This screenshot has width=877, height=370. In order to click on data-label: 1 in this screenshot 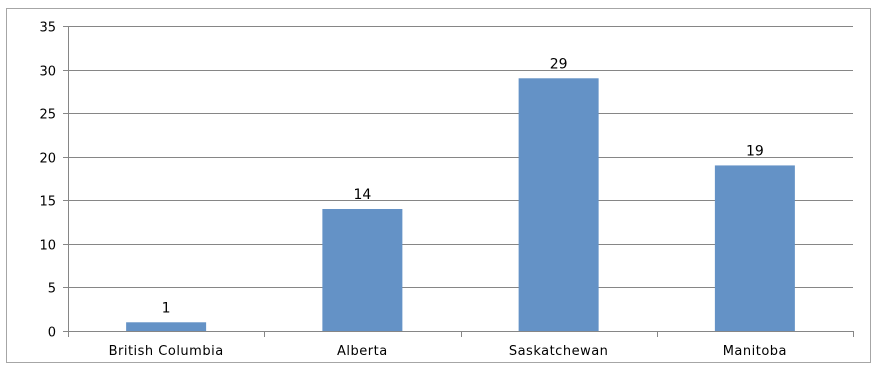, I will do `click(166, 308)`.